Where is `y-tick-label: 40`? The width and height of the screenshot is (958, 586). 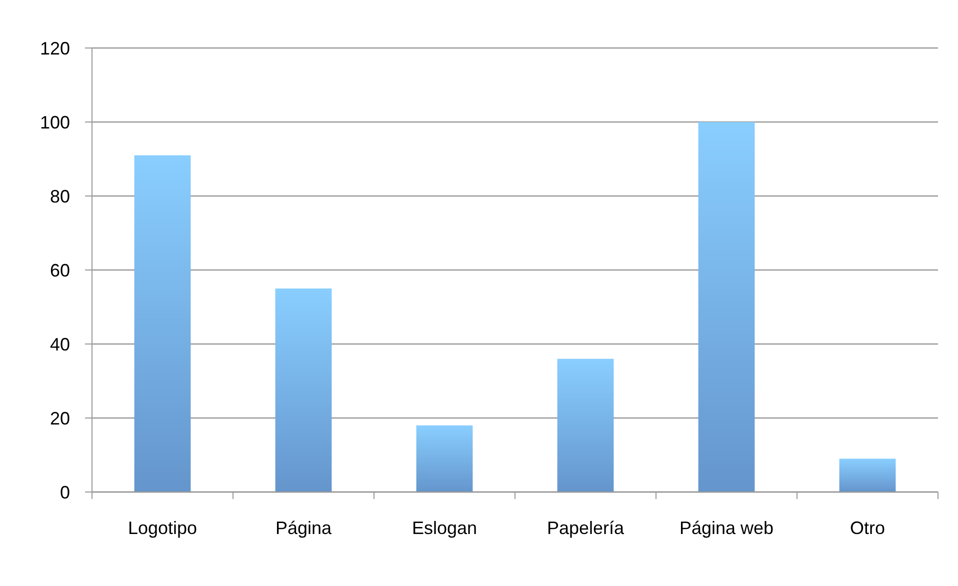
y-tick-label: 40 is located at coordinates (60, 344).